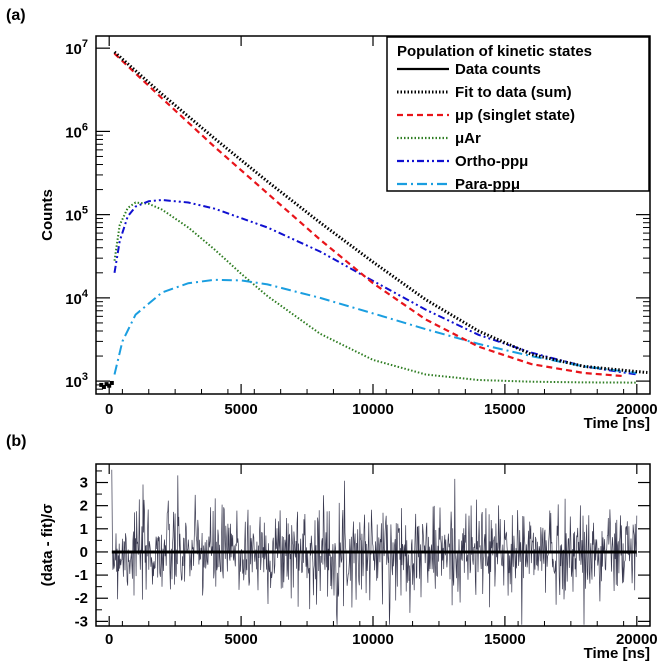 The height and width of the screenshot is (662, 668). Describe the element at coordinates (47, 215) in the screenshot. I see `panel-a-ylabel: Counts` at that location.